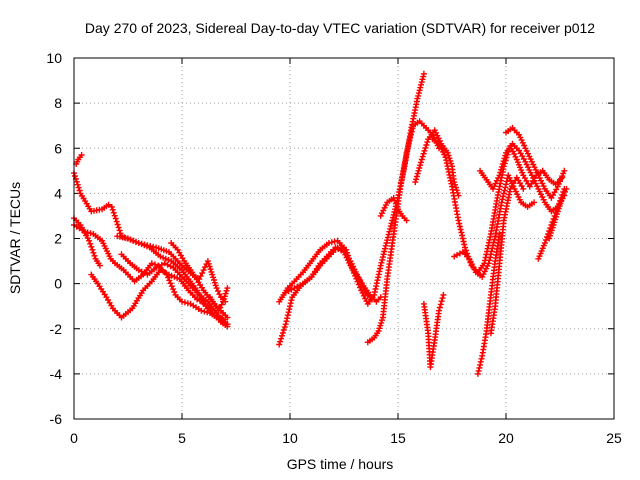  I want to click on y-tick-label: 10, so click(54, 58).